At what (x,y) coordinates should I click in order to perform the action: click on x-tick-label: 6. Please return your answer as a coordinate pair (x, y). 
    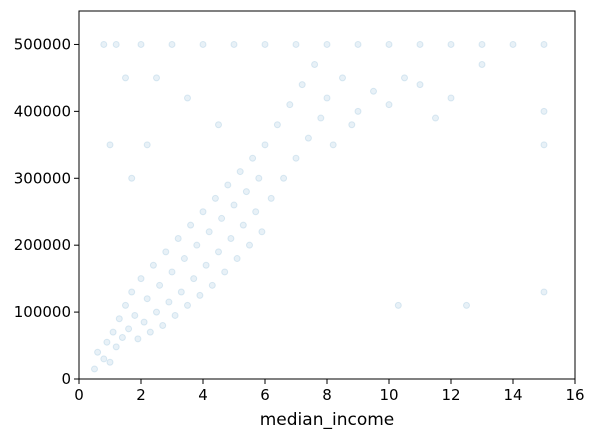
    Looking at the image, I should click on (265, 395).